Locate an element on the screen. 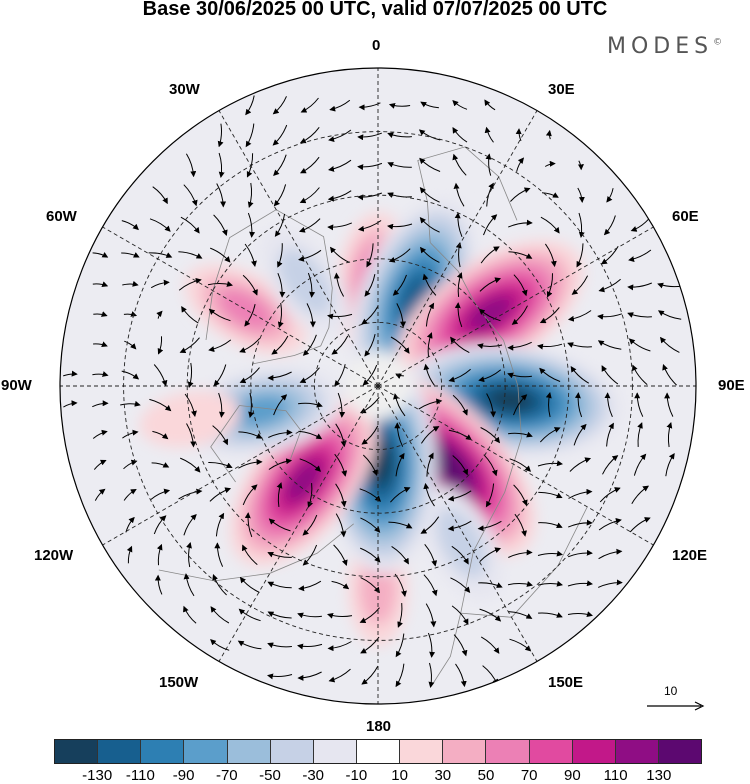 This screenshot has height=784, width=750. colorbar-tick-label: -10 is located at coordinates (356, 775).